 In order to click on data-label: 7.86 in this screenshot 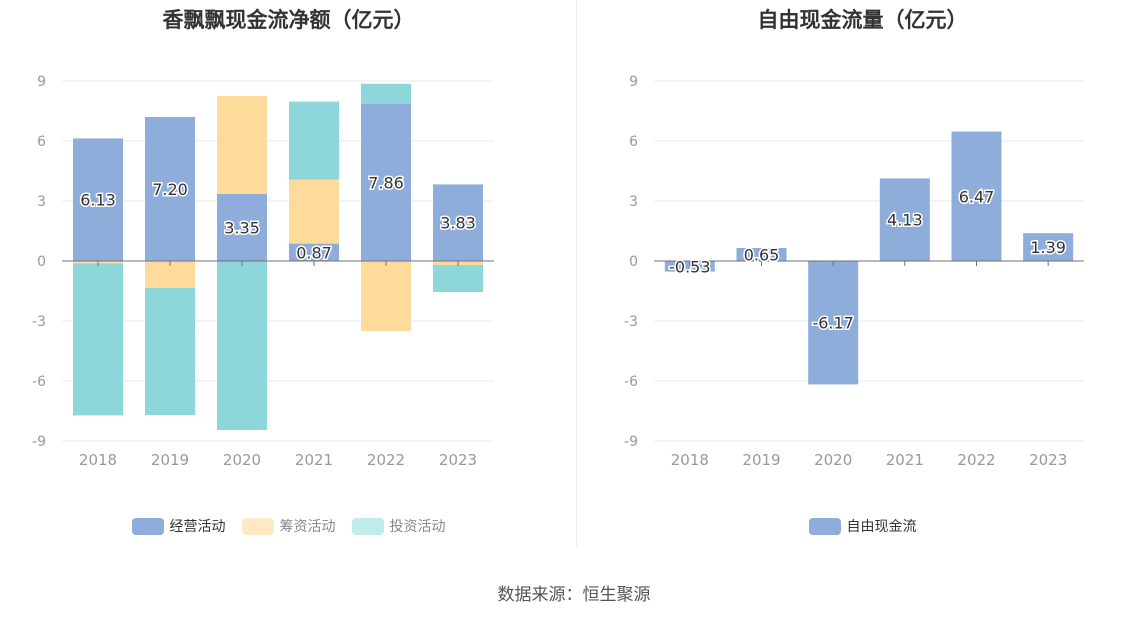, I will do `click(386, 182)`.